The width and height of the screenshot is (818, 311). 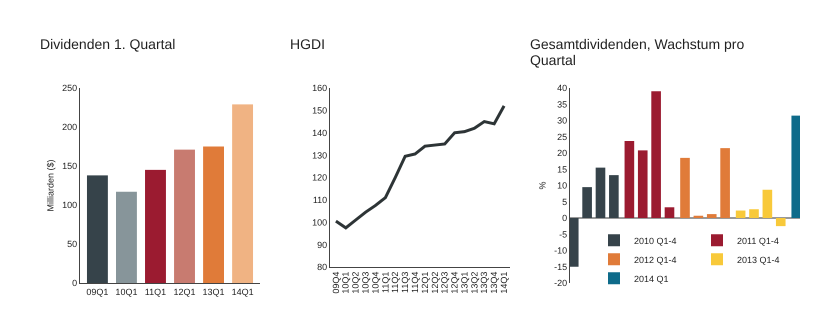 I want to click on legend-label: 2013 Q1-4, so click(x=758, y=259).